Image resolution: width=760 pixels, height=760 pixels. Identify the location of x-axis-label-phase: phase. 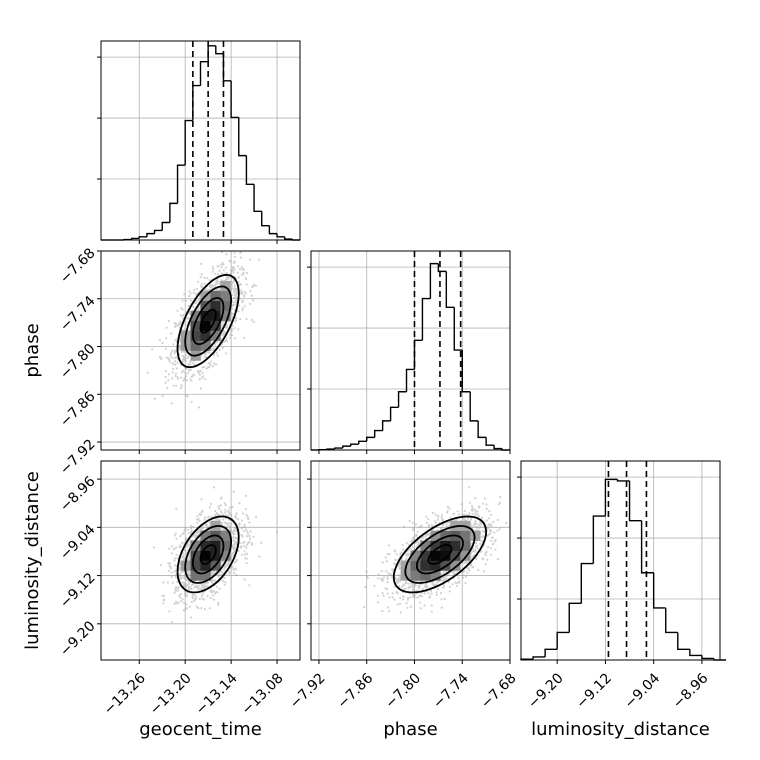
(410, 729).